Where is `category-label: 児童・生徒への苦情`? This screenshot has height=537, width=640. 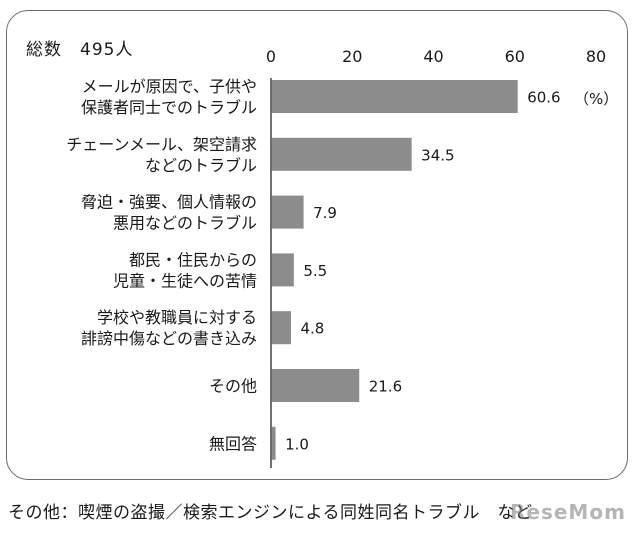
category-label: 児童・生徒への苦情 is located at coordinates (185, 280).